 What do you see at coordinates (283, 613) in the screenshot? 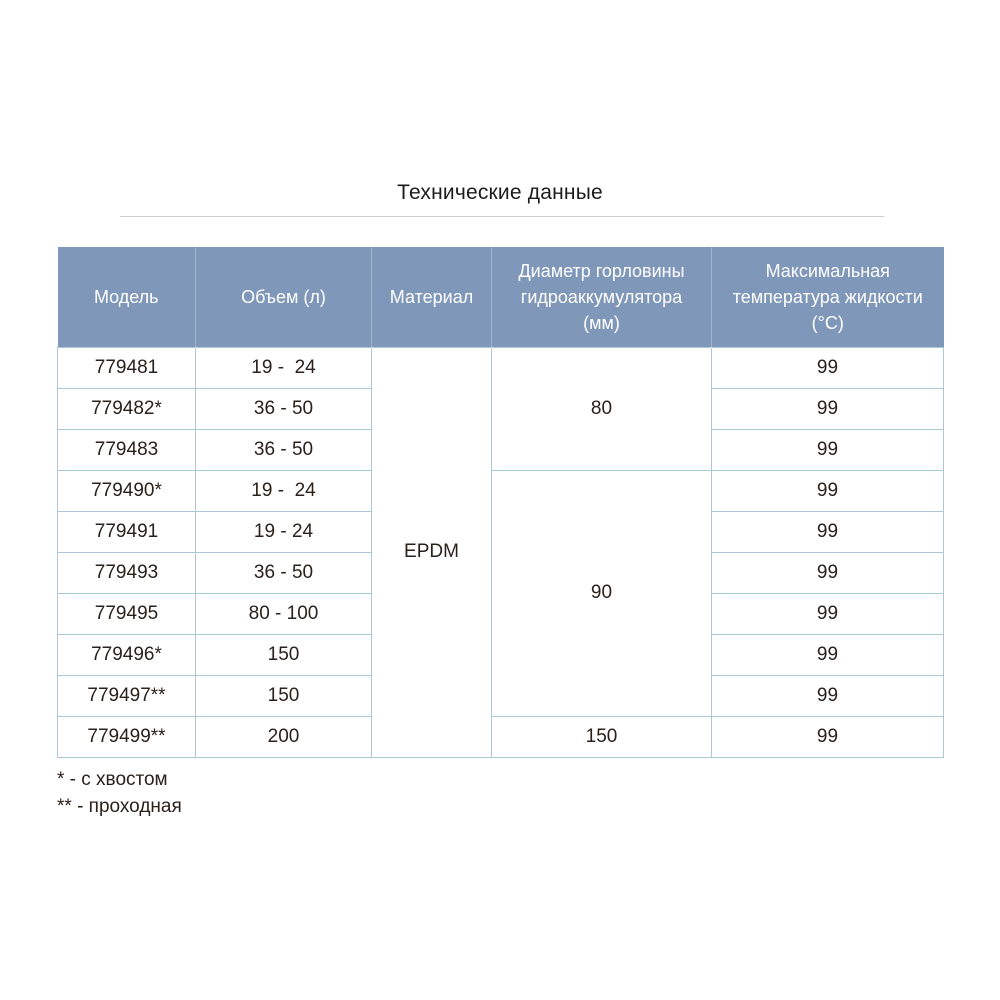
I see `volume-cell: 80 - 100` at bounding box center [283, 613].